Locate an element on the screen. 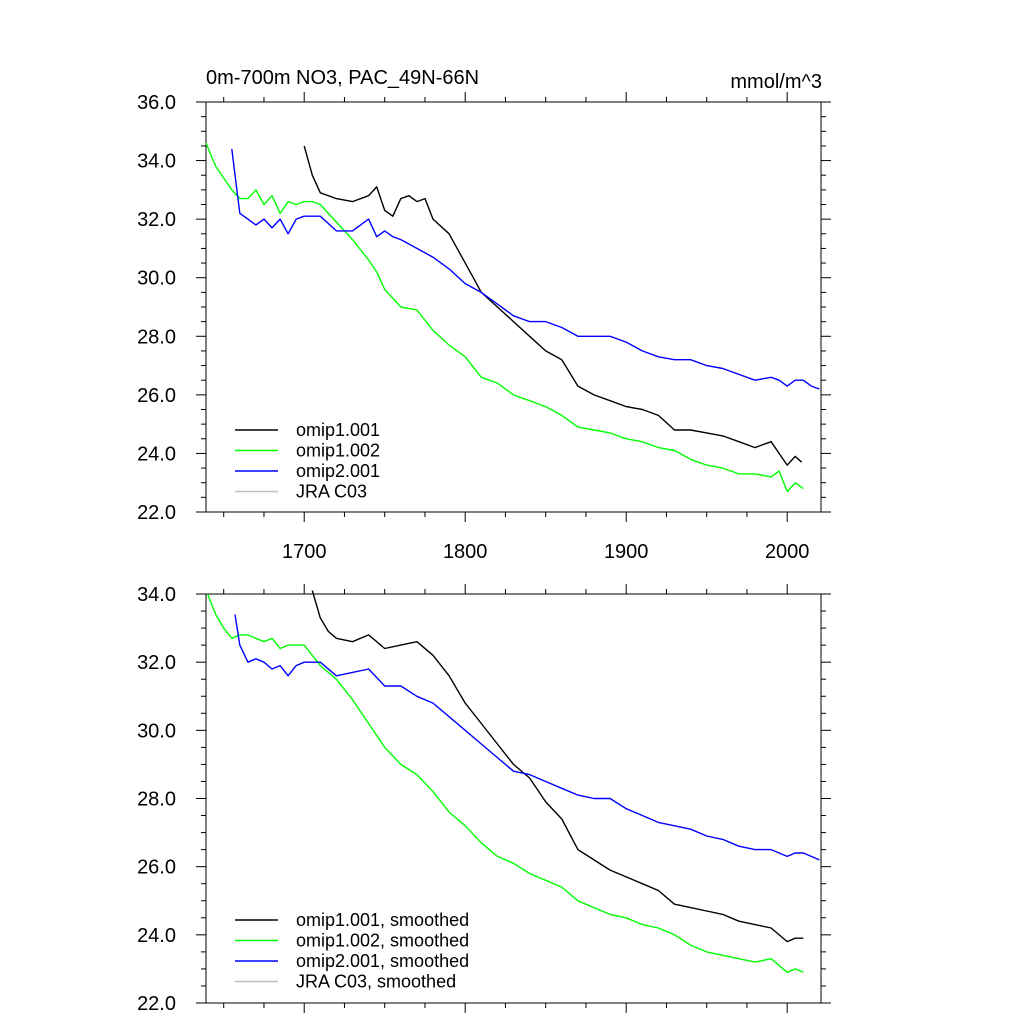  top-legend-label-2: omip2.001 is located at coordinates (338, 471).